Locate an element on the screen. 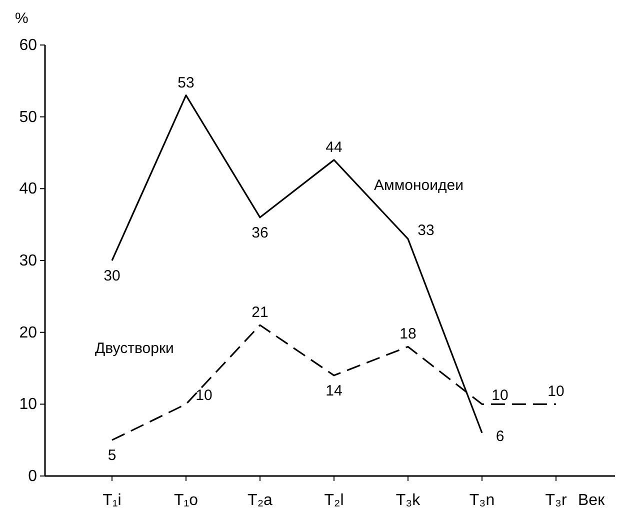 This screenshot has height=511, width=627. x-tick-label: T₃n is located at coordinates (482, 500).